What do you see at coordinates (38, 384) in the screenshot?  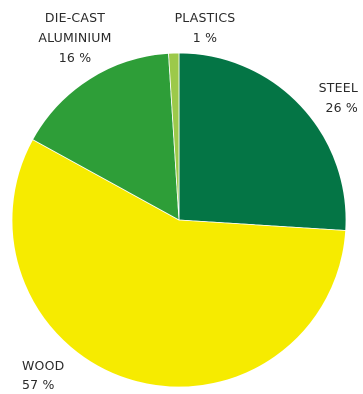 I see `label-wood-value: 57 %` at bounding box center [38, 384].